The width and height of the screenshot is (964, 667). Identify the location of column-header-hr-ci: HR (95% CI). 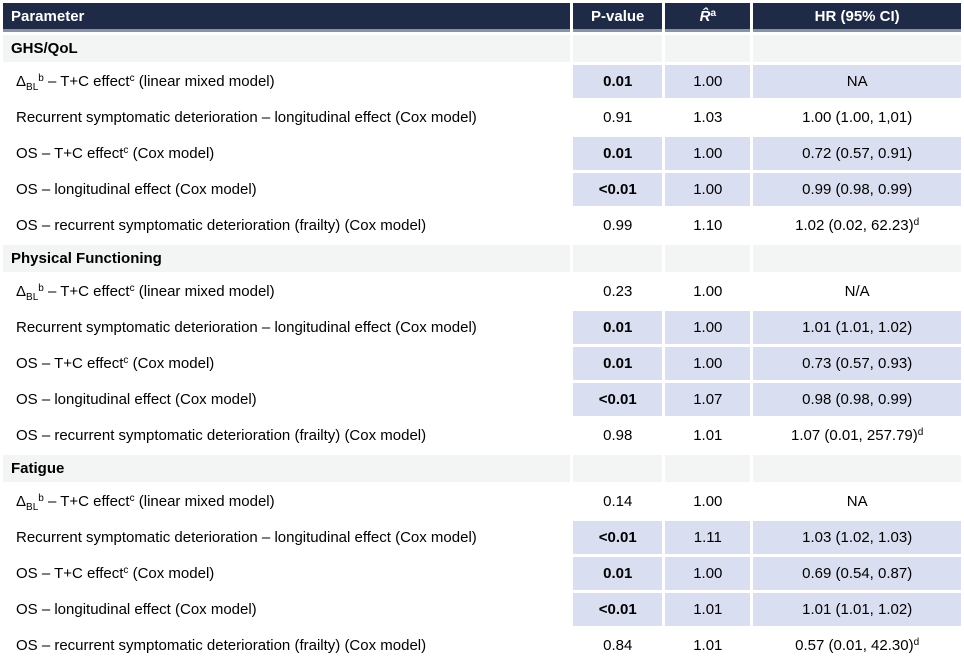
(857, 17).